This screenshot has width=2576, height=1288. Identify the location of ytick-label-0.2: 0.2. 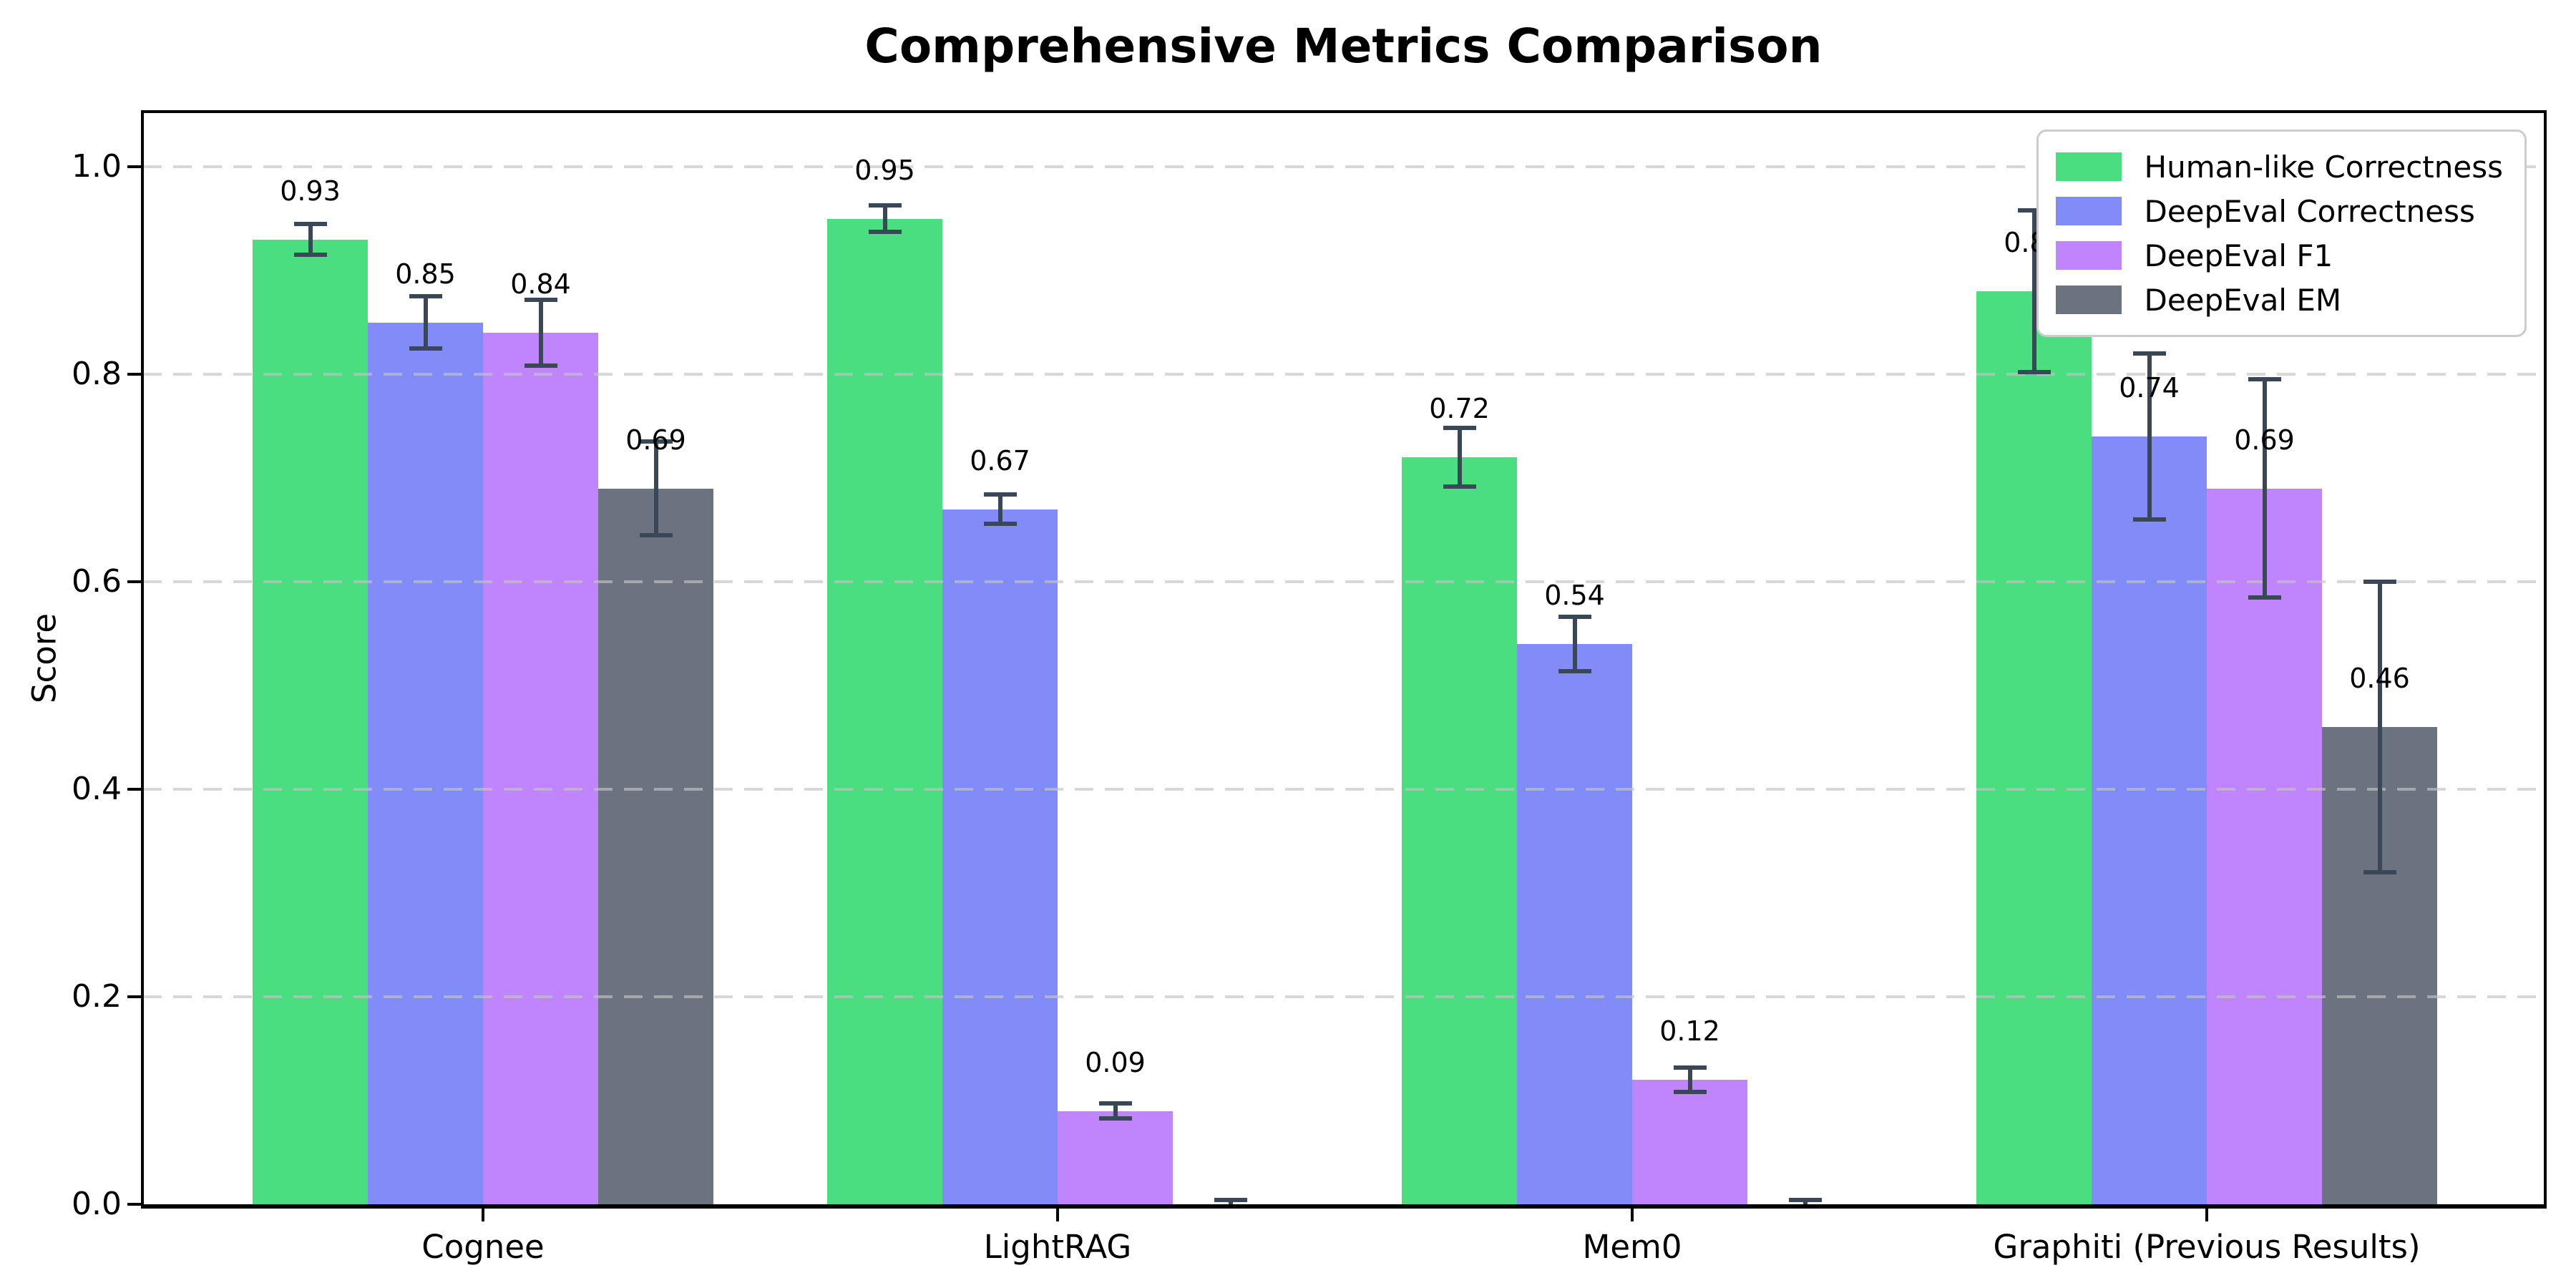
(97, 996).